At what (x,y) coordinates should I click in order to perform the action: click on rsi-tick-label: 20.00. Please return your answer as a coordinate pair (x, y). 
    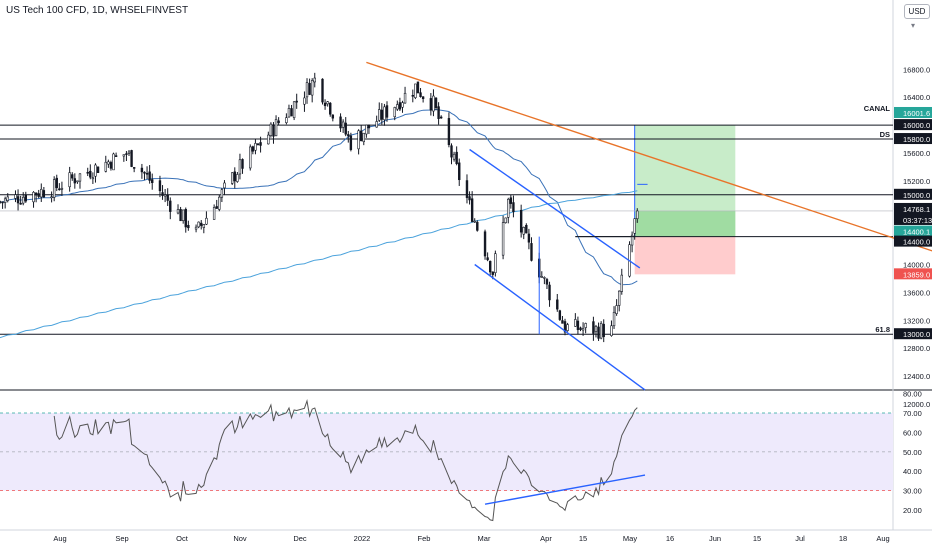
    Looking at the image, I should click on (912, 510).